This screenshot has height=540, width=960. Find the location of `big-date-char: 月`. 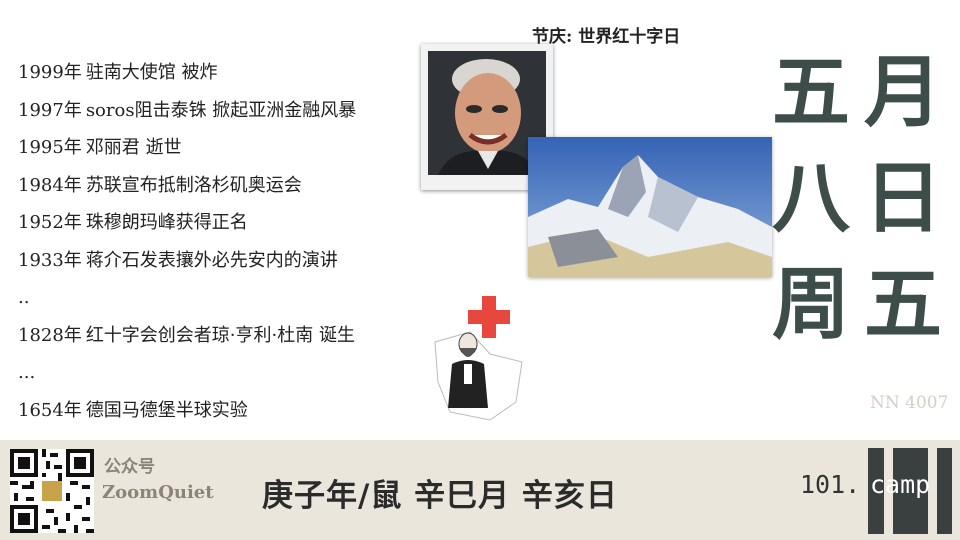

big-date-char: 月 is located at coordinates (902, 92).